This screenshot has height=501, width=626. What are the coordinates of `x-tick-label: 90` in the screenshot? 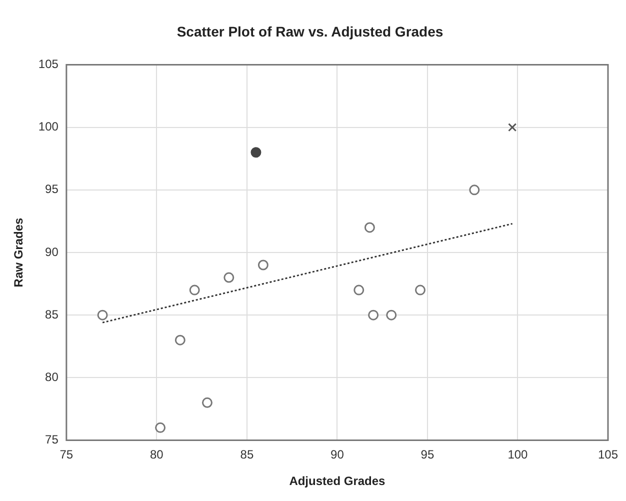 It's located at (337, 455).